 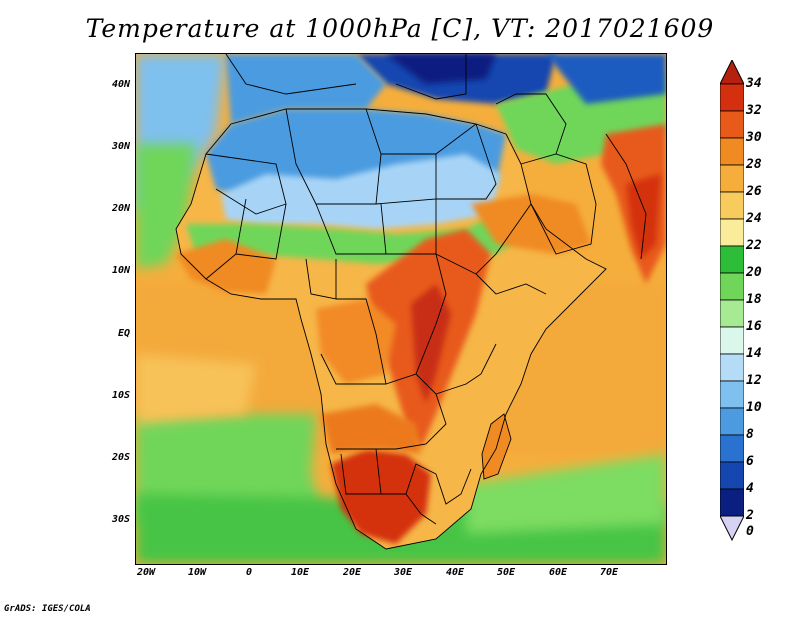 What do you see at coordinates (120, 146) in the screenshot?
I see `lat-label-30n: 30N` at bounding box center [120, 146].